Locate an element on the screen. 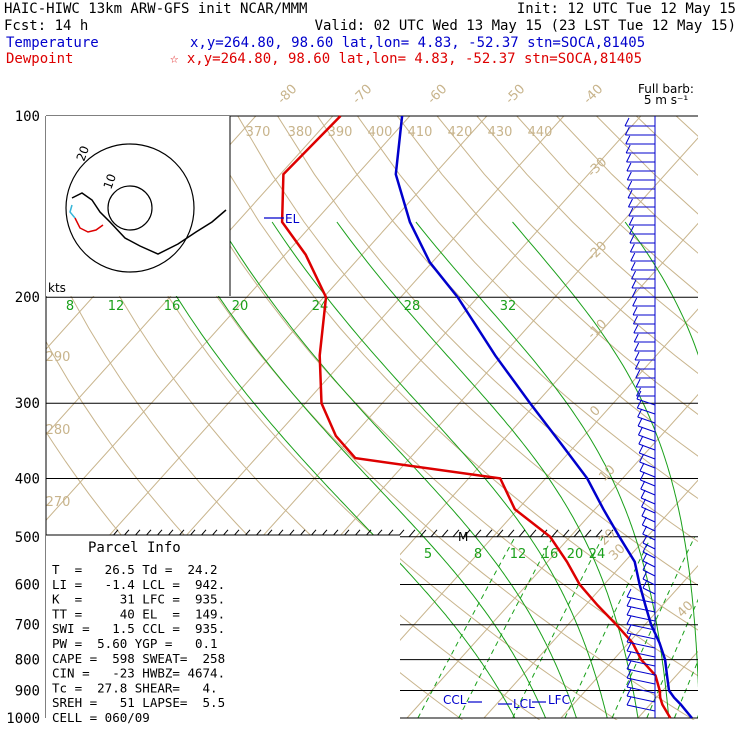  dry-adiabat-label: 280 is located at coordinates (58, 430).